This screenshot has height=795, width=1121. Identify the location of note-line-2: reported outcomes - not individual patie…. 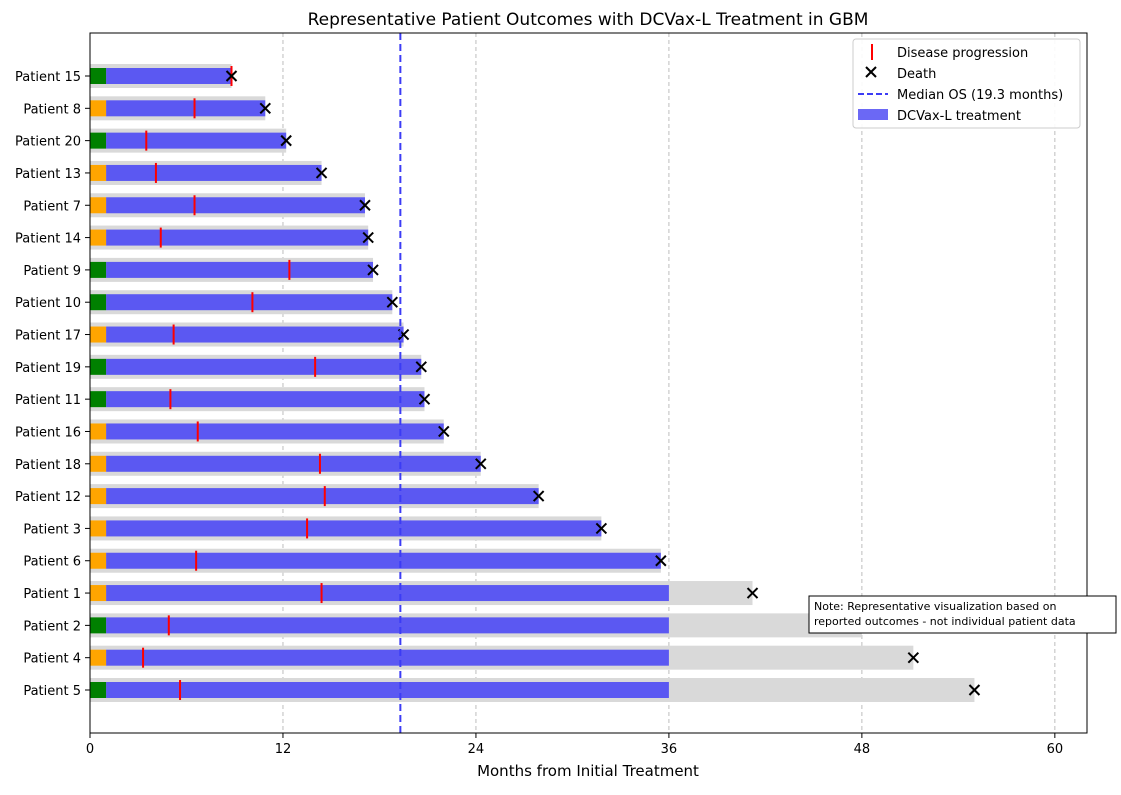
(945, 621).